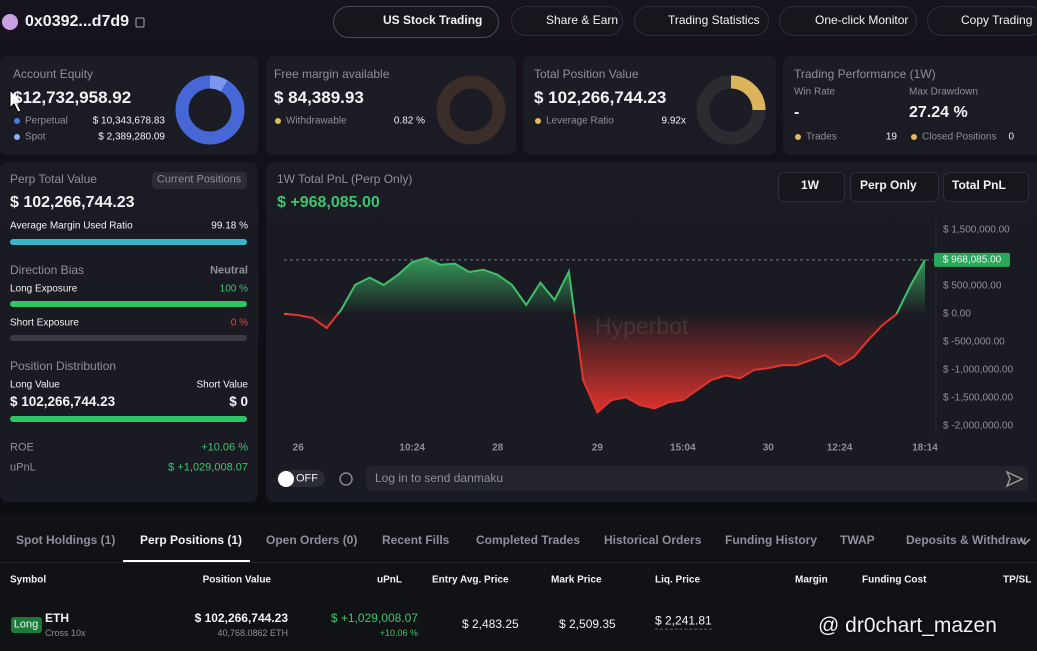 The width and height of the screenshot is (1037, 651). I want to click on chart-title: 1W Total PnL (Perp Only), so click(345, 179).